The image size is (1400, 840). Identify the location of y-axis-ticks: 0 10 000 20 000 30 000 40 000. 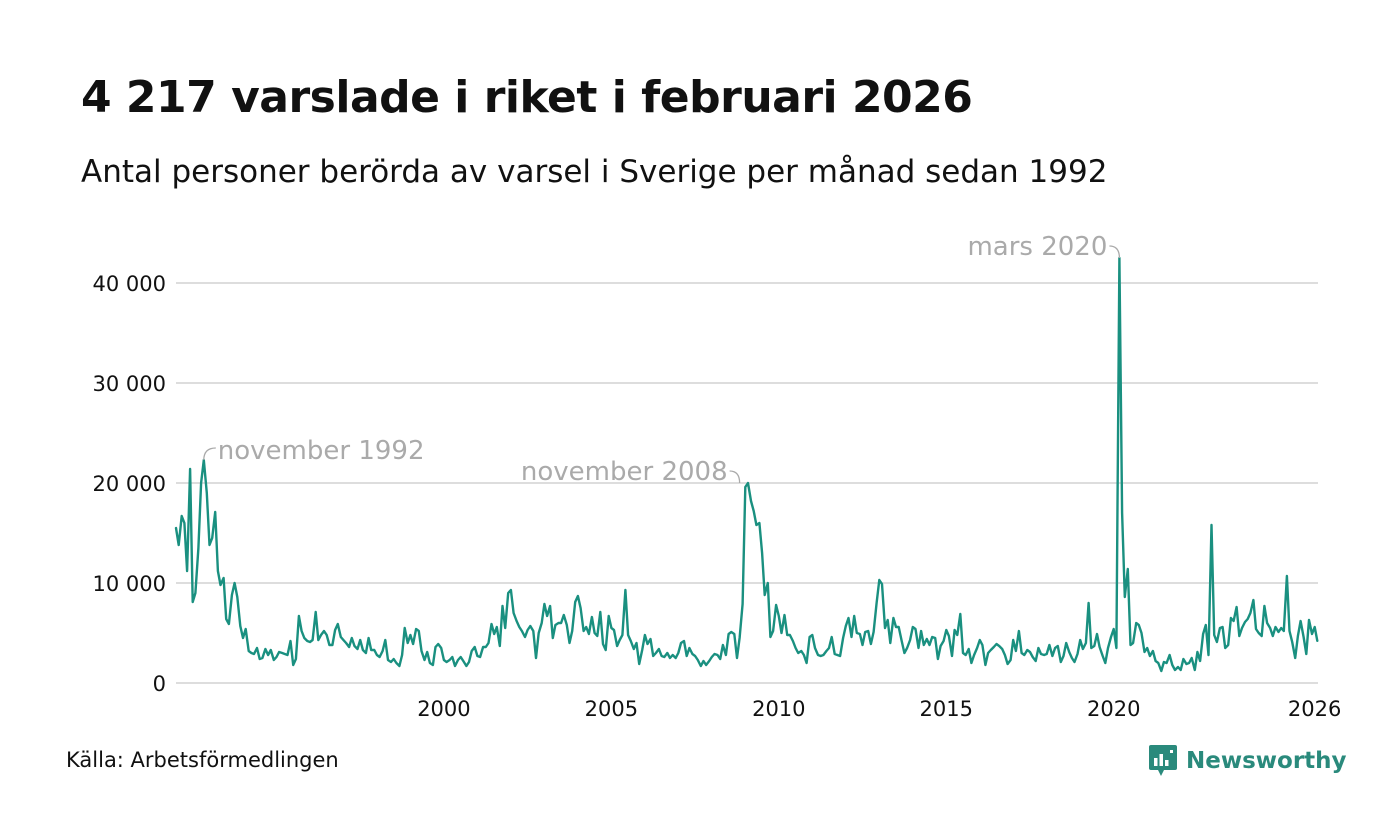
(129, 484).